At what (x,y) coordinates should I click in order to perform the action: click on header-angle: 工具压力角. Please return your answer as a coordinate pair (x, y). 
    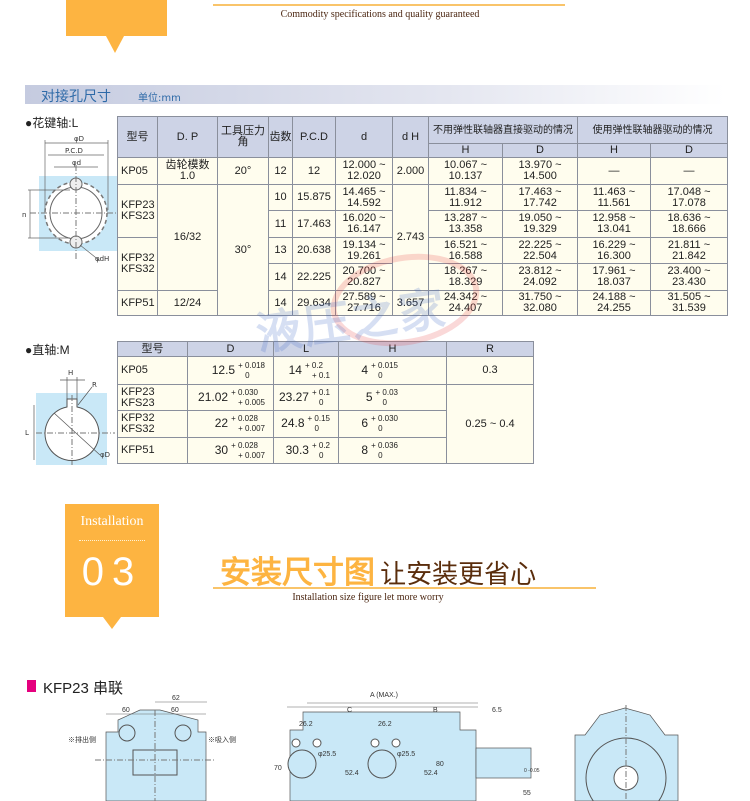
    Looking at the image, I should click on (243, 137).